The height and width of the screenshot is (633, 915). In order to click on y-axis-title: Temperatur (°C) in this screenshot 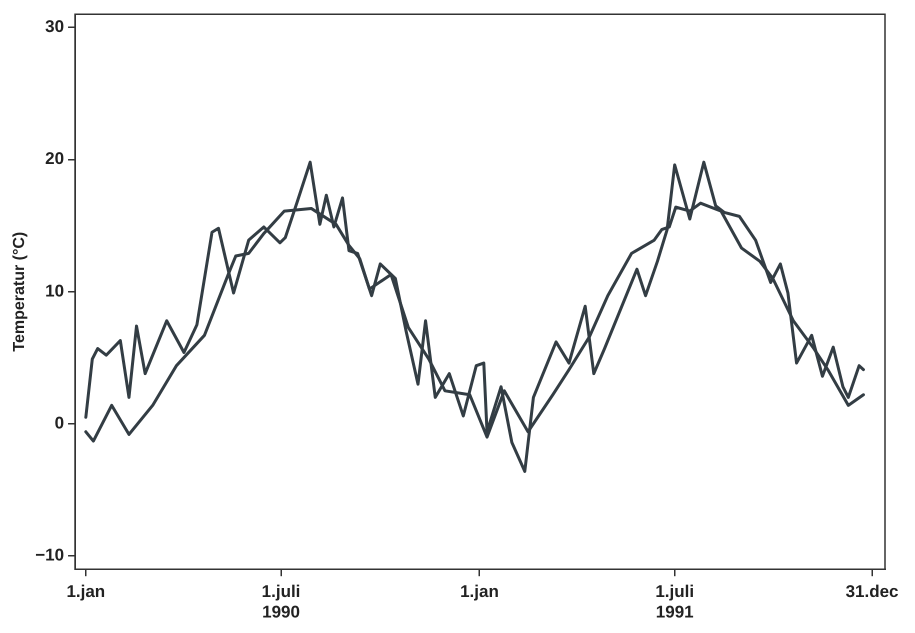, I will do `click(19, 292)`.